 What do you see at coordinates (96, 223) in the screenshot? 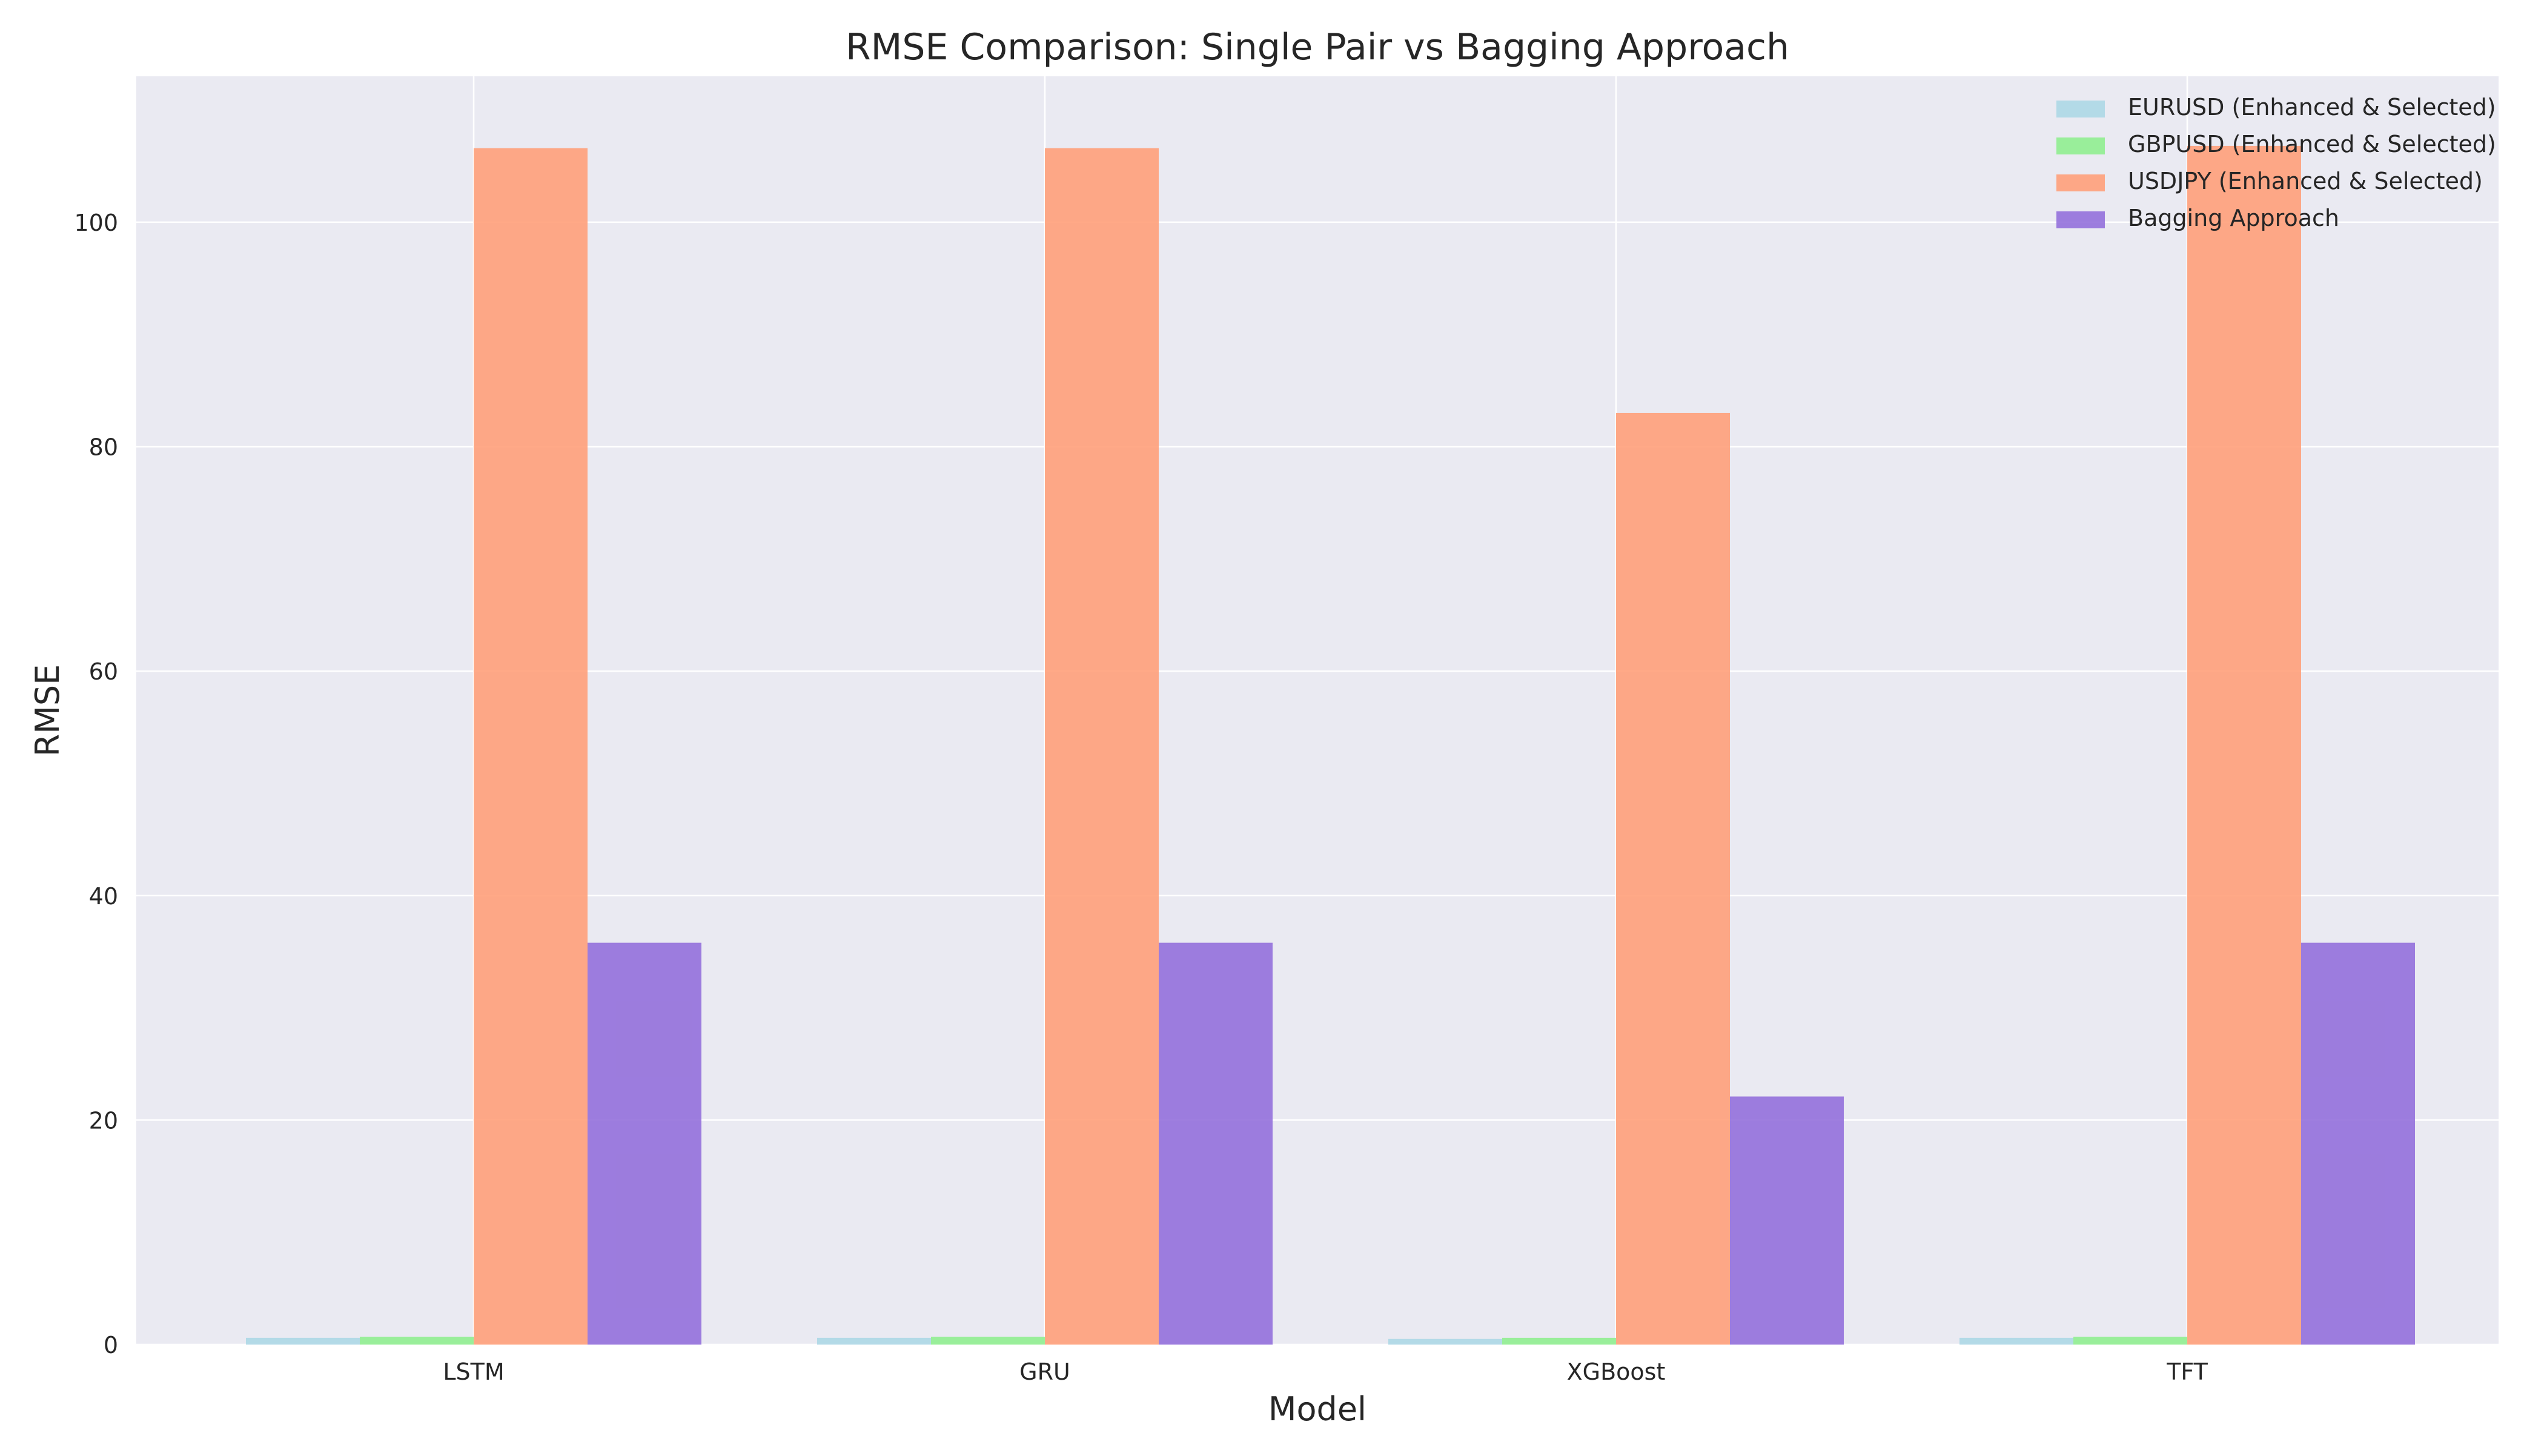
I see `y-tick-label: 100` at bounding box center [96, 223].